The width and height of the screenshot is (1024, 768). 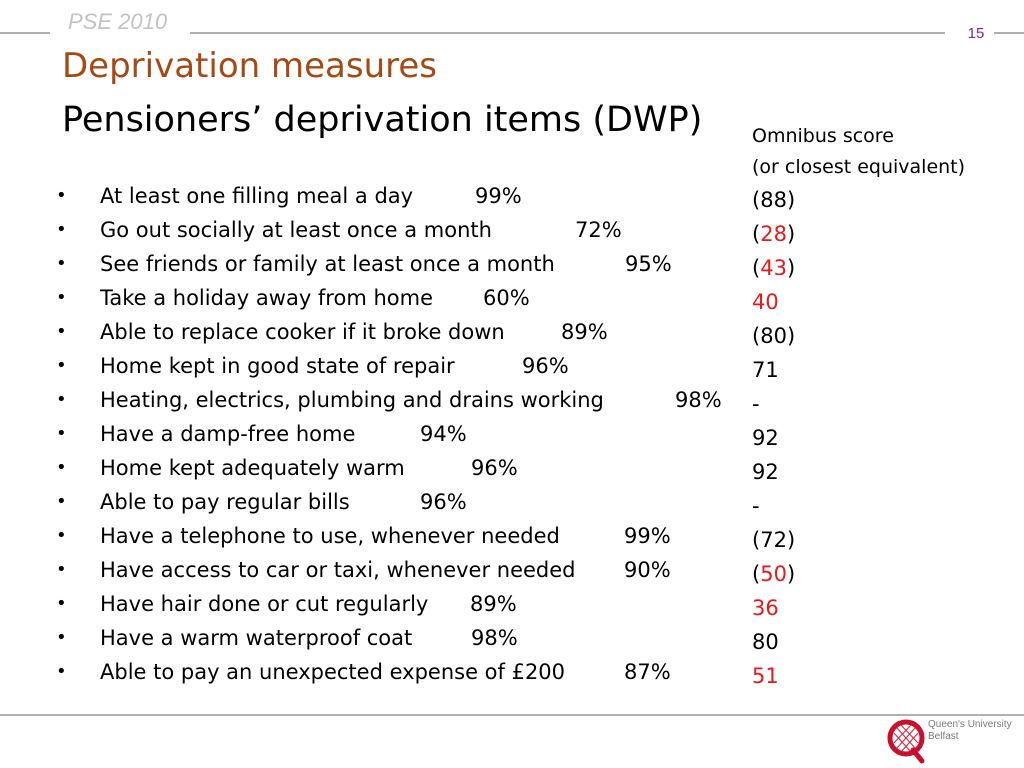 I want to click on item-label: Home kept in good state of repair, so click(x=277, y=366).